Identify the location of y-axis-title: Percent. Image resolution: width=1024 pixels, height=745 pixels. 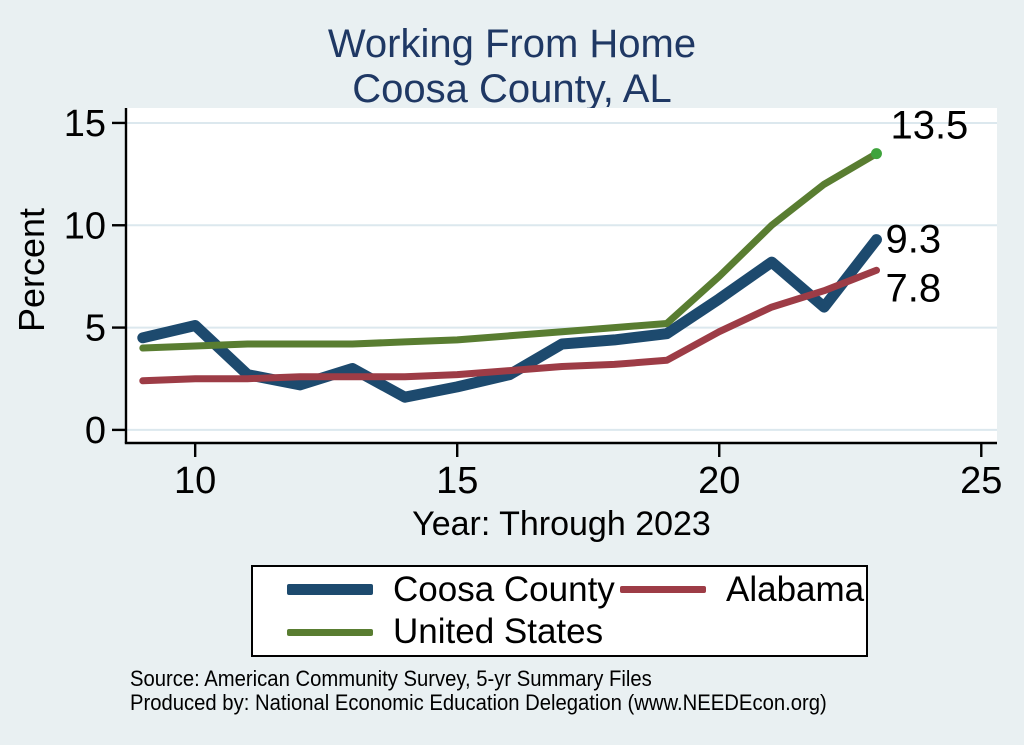
(32, 270).